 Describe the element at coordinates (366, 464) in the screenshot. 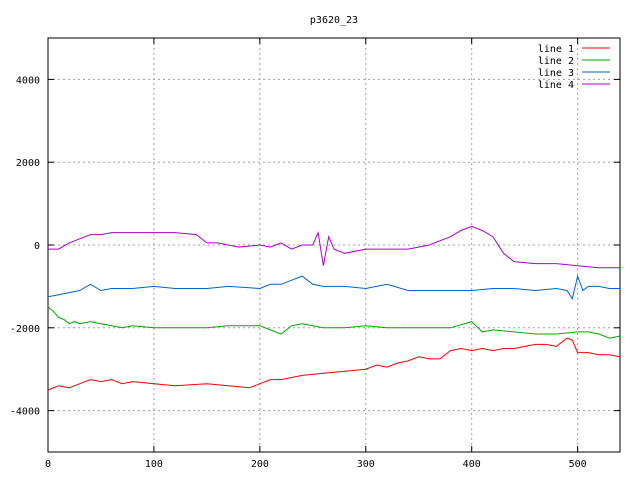

I see `x-tick-label: 300` at that location.